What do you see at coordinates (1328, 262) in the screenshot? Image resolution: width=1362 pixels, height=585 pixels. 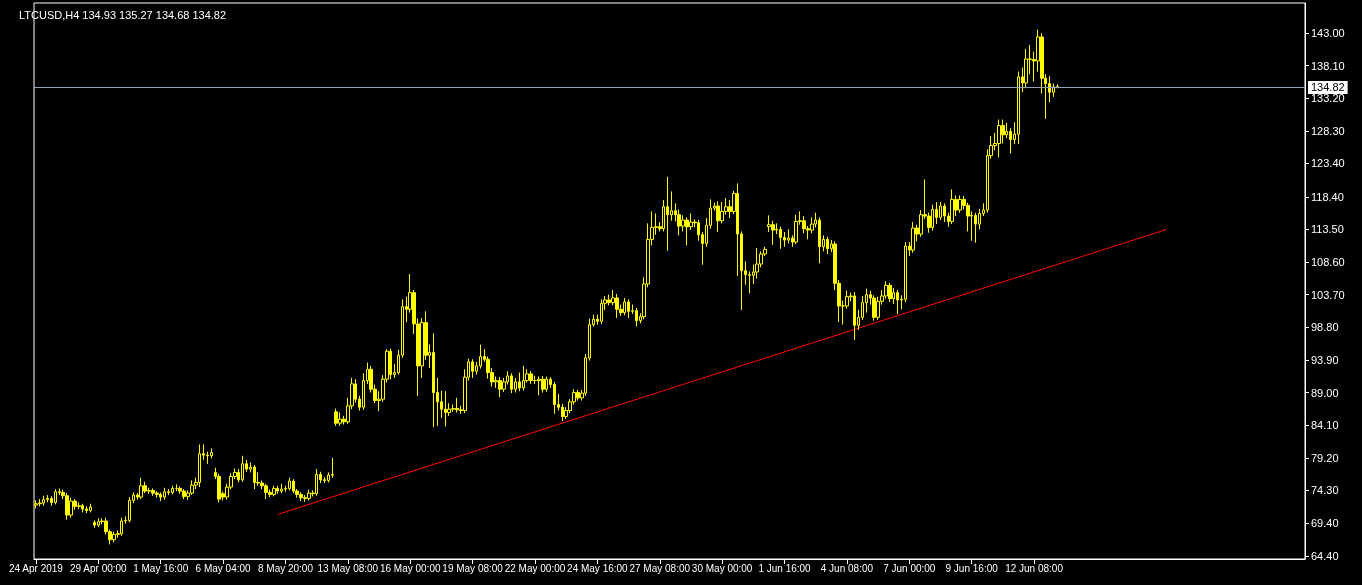 I see `y-tick-label: 108.60` at bounding box center [1328, 262].